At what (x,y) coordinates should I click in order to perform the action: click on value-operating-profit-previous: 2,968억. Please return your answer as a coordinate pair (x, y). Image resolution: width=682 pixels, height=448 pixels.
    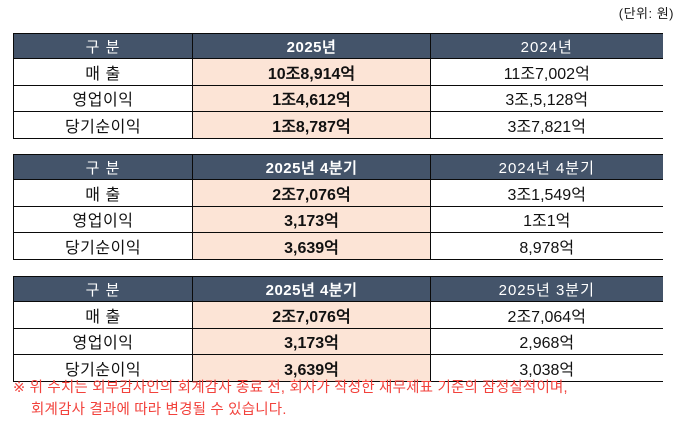
    Looking at the image, I should click on (546, 341).